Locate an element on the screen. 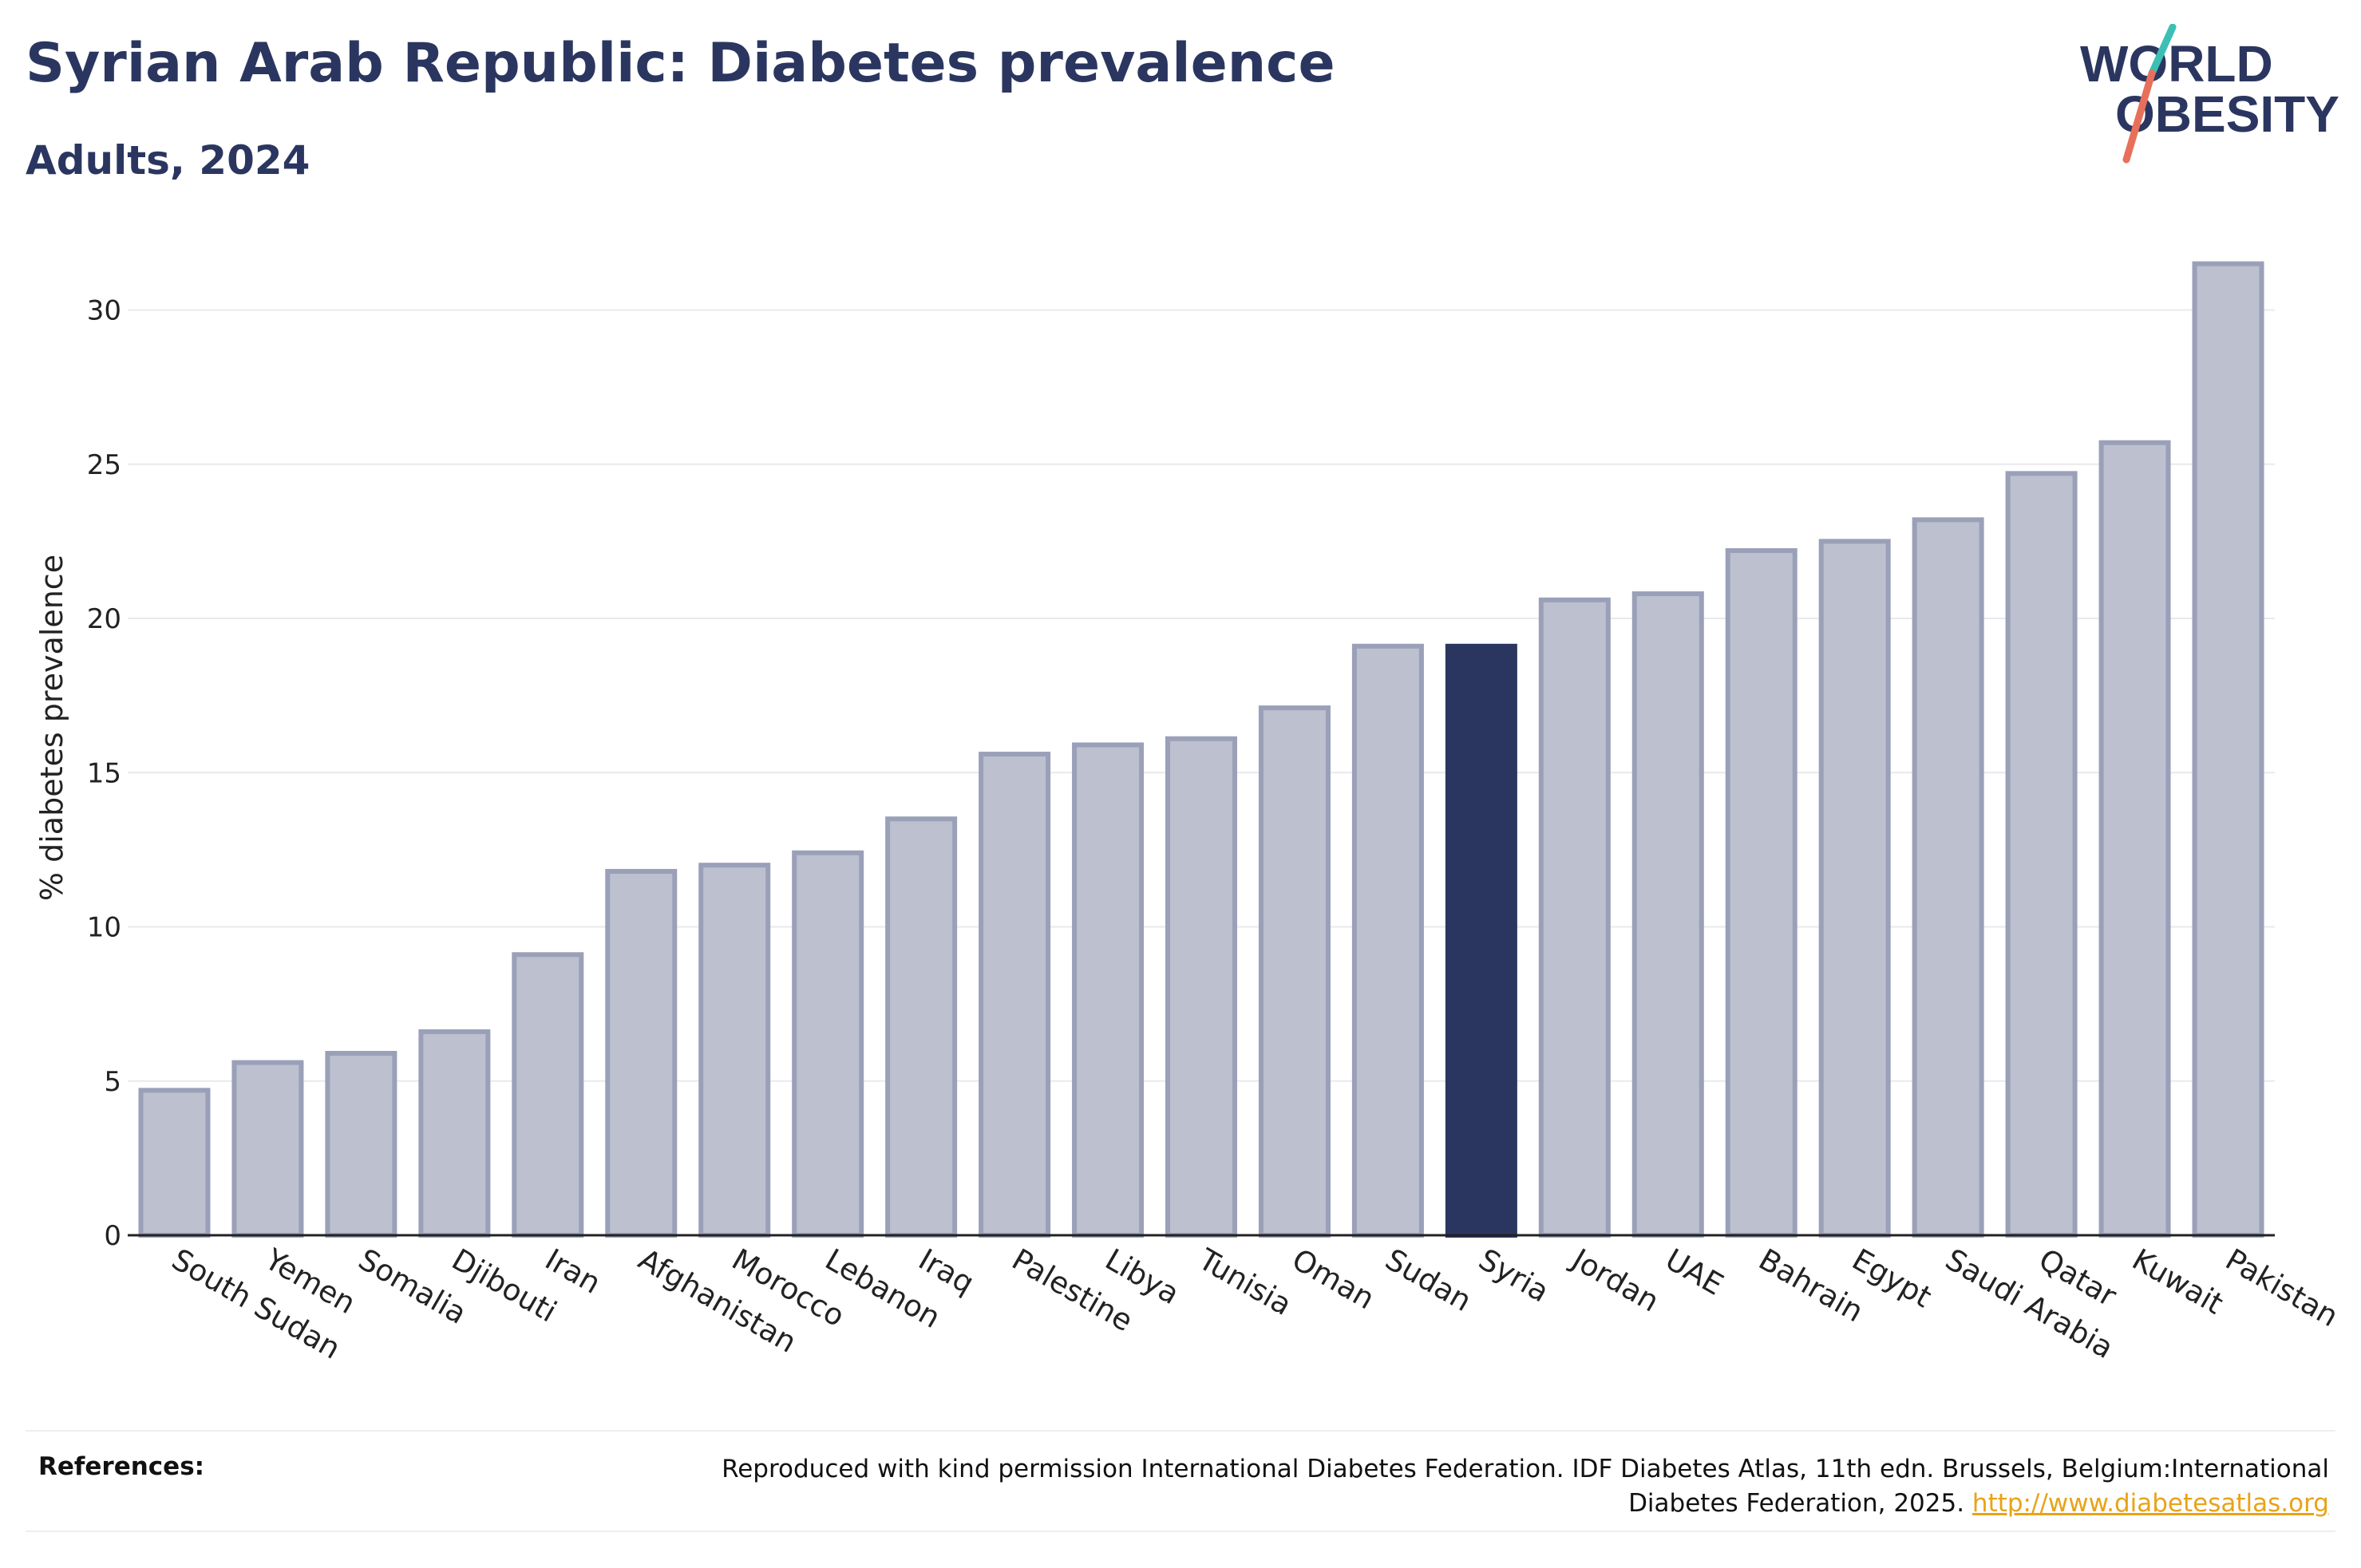 The height and width of the screenshot is (1568, 2361). world-obesity-logo: WORLD OBESITY is located at coordinates (2209, 94).